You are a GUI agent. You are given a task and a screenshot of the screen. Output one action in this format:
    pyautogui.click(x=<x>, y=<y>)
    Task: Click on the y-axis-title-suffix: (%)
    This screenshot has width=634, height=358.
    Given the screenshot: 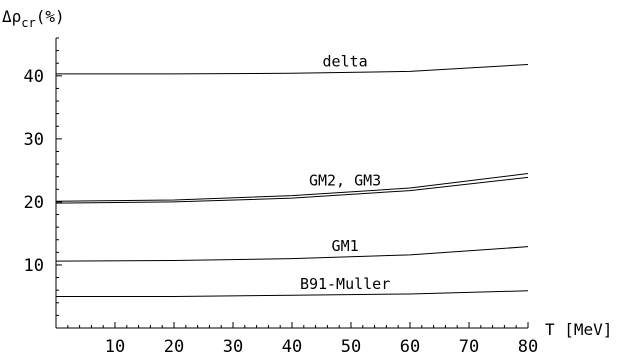 What is the action you would take?
    pyautogui.click(x=50, y=16)
    